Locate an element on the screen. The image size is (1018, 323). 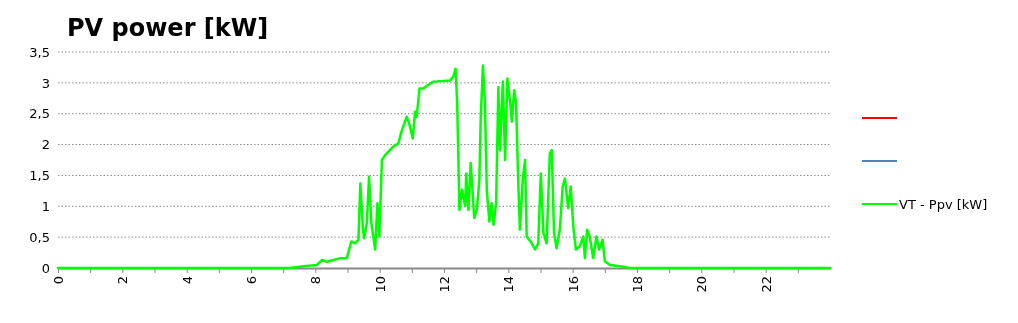
x-tick-label: 16 is located at coordinates (573, 284).